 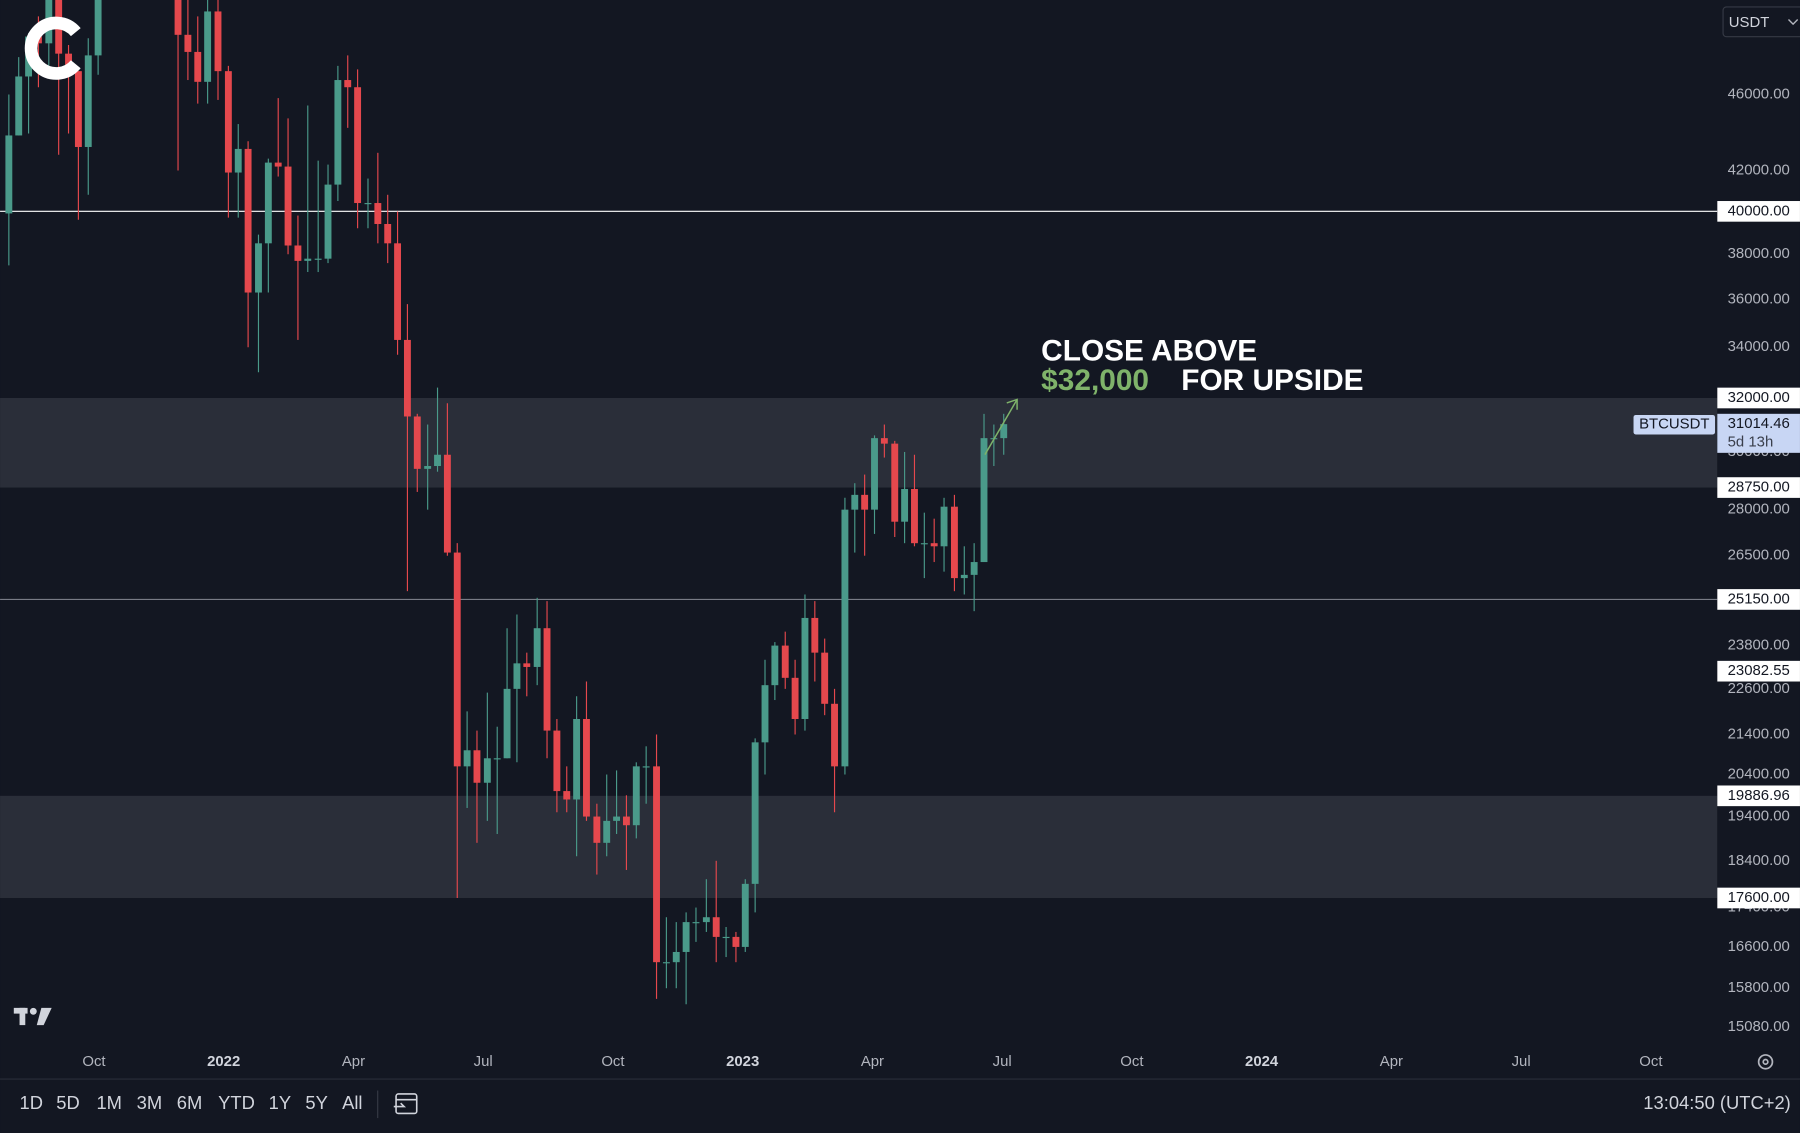 I want to click on settings-icon, so click(x=1765, y=1062).